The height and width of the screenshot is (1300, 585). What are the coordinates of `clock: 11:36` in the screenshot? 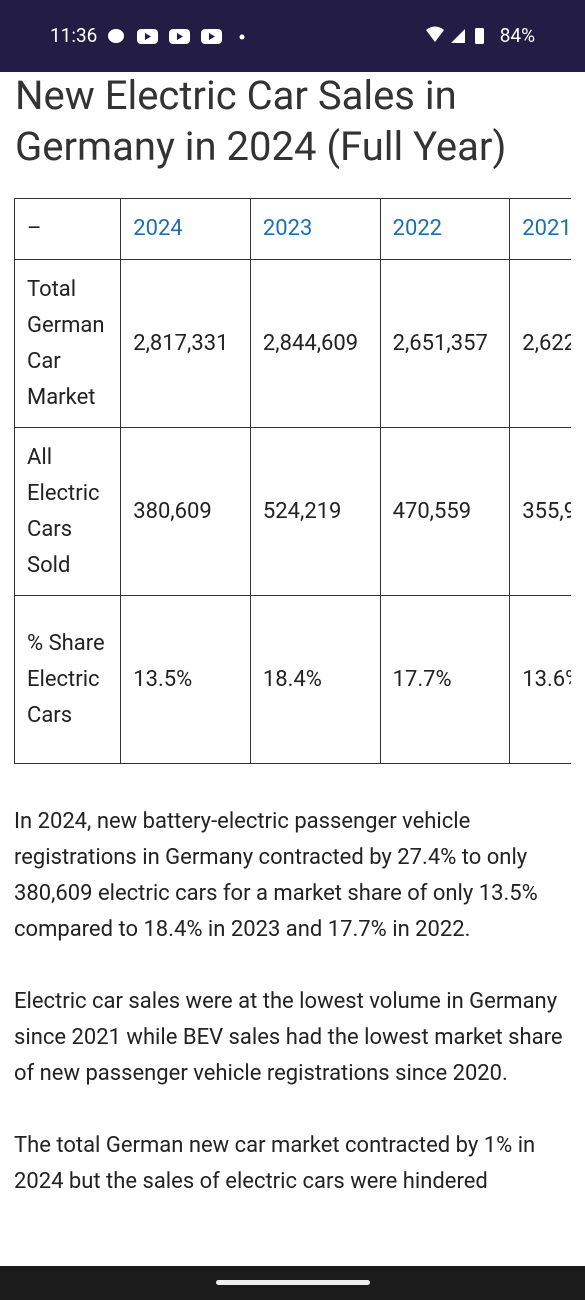 It's located at (74, 35).